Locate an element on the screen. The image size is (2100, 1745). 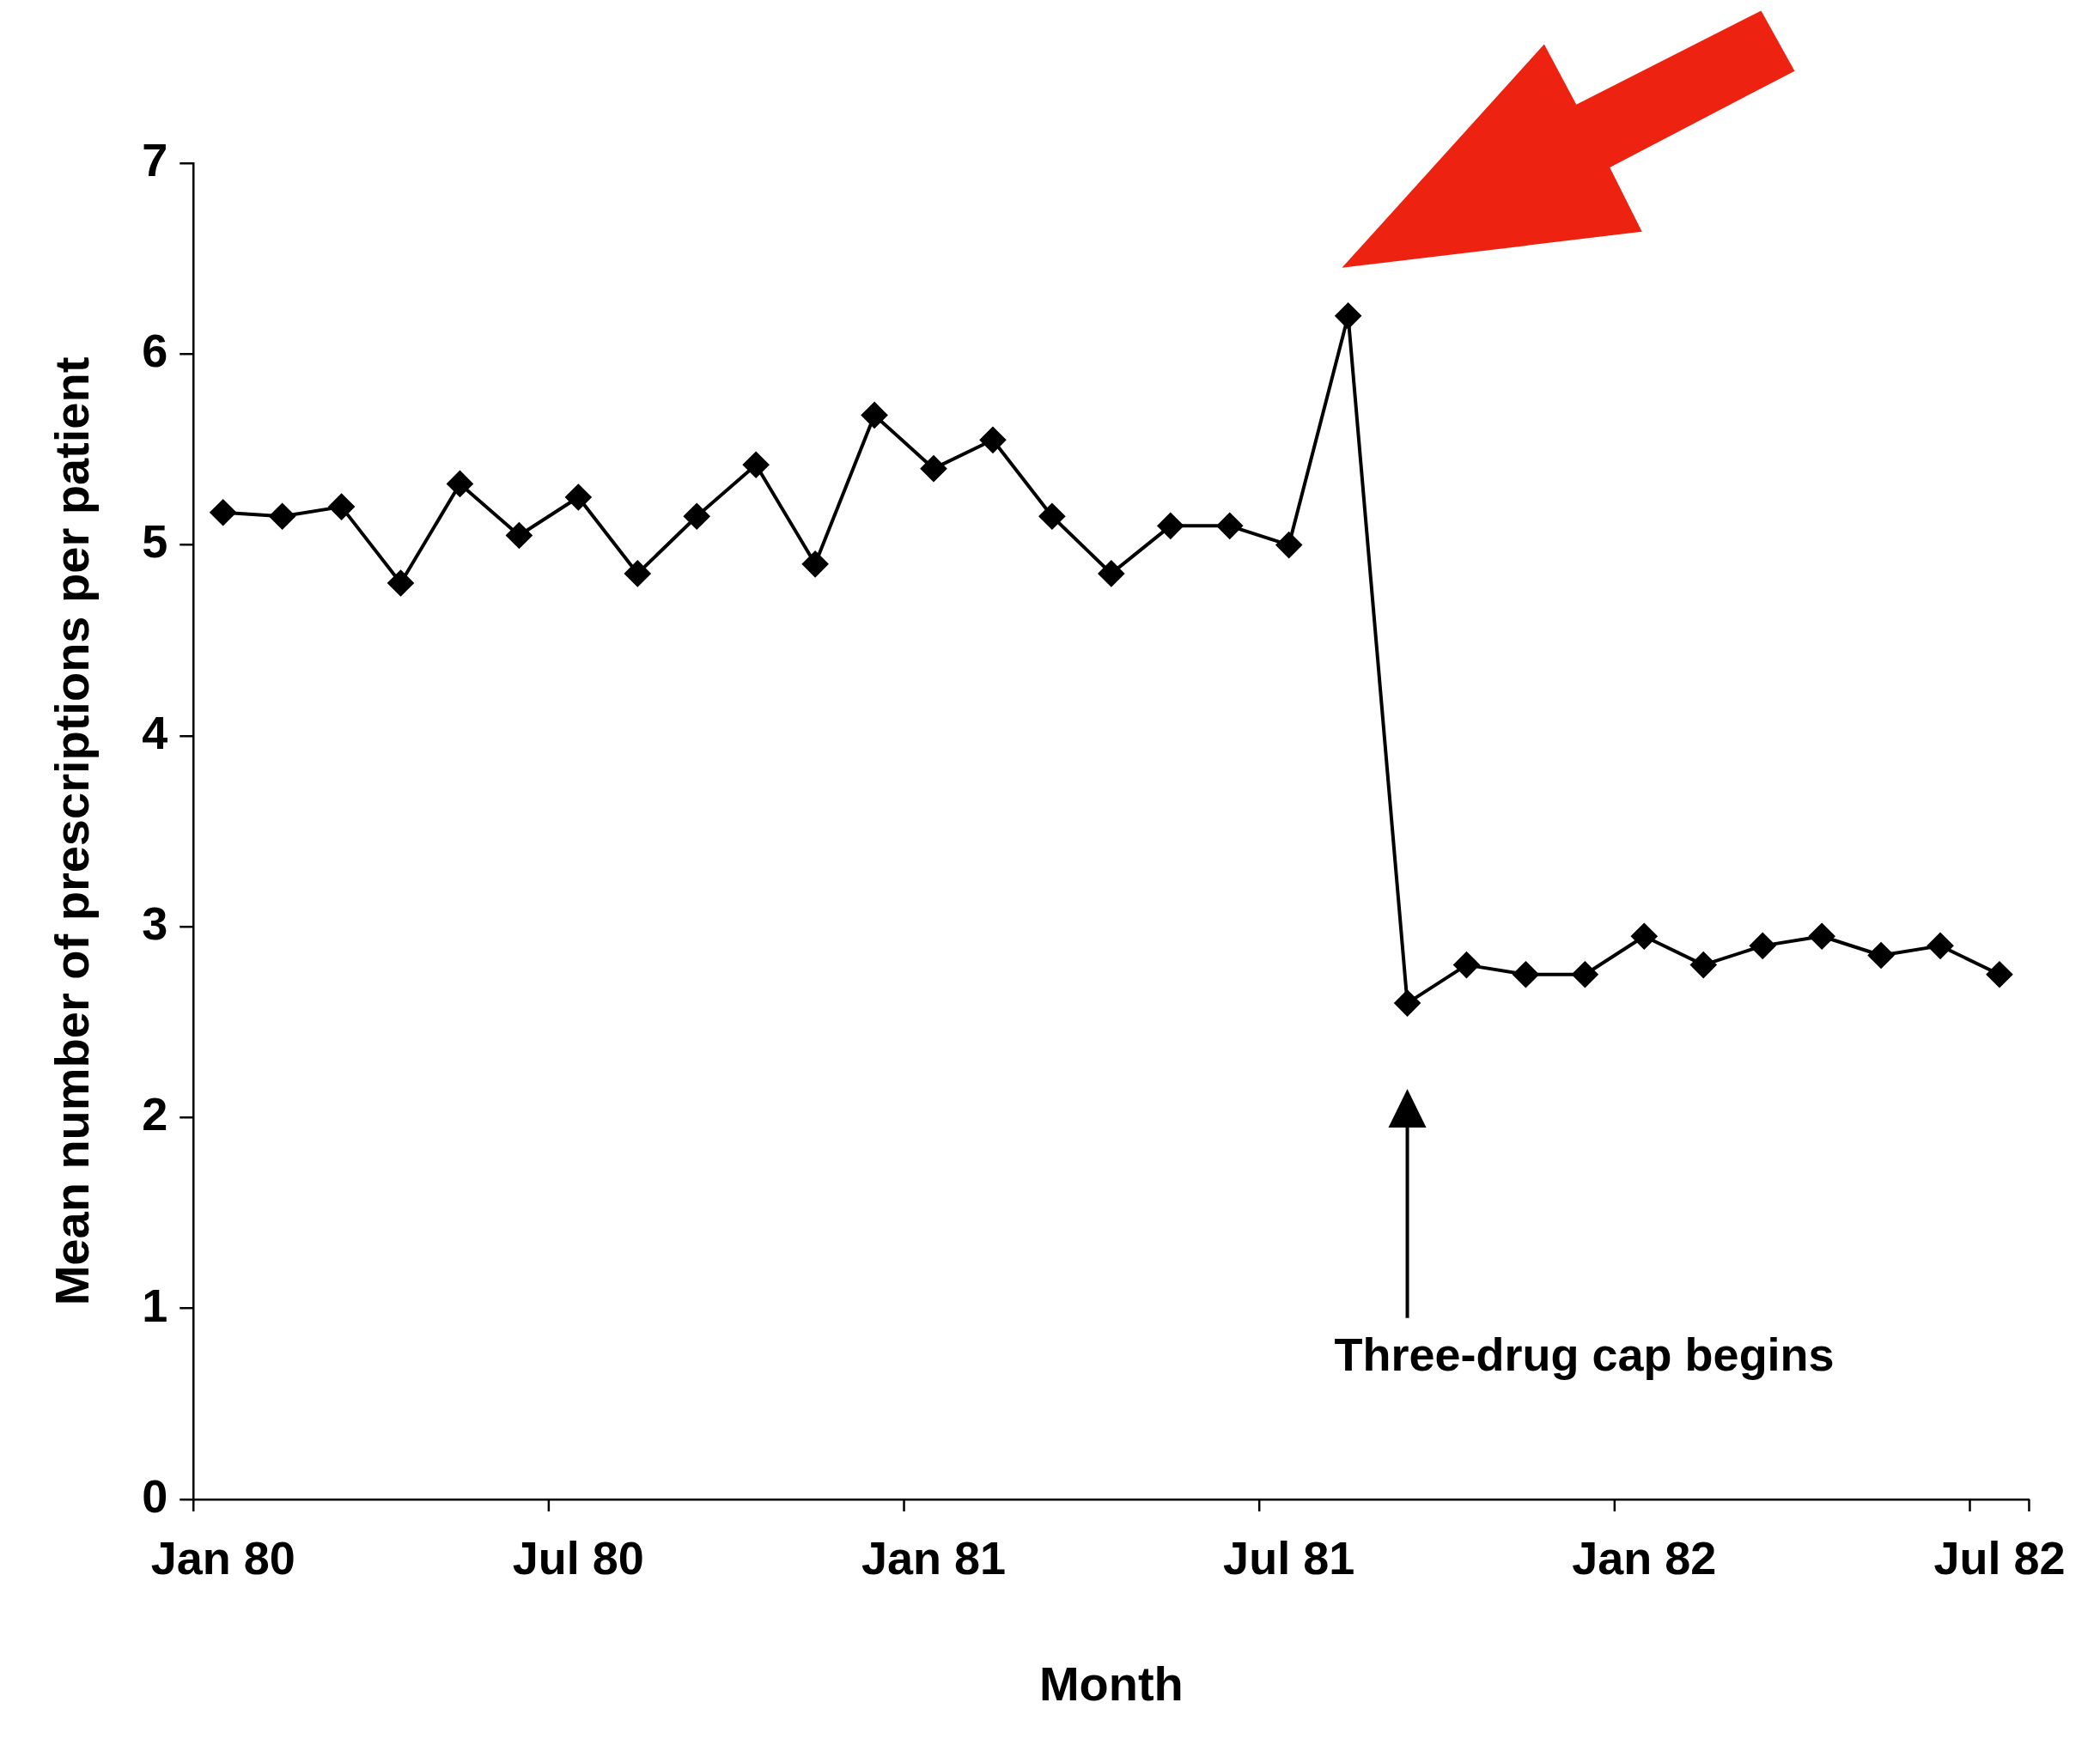
annotation: Three-drug cap begins is located at coordinates (1584, 1355).